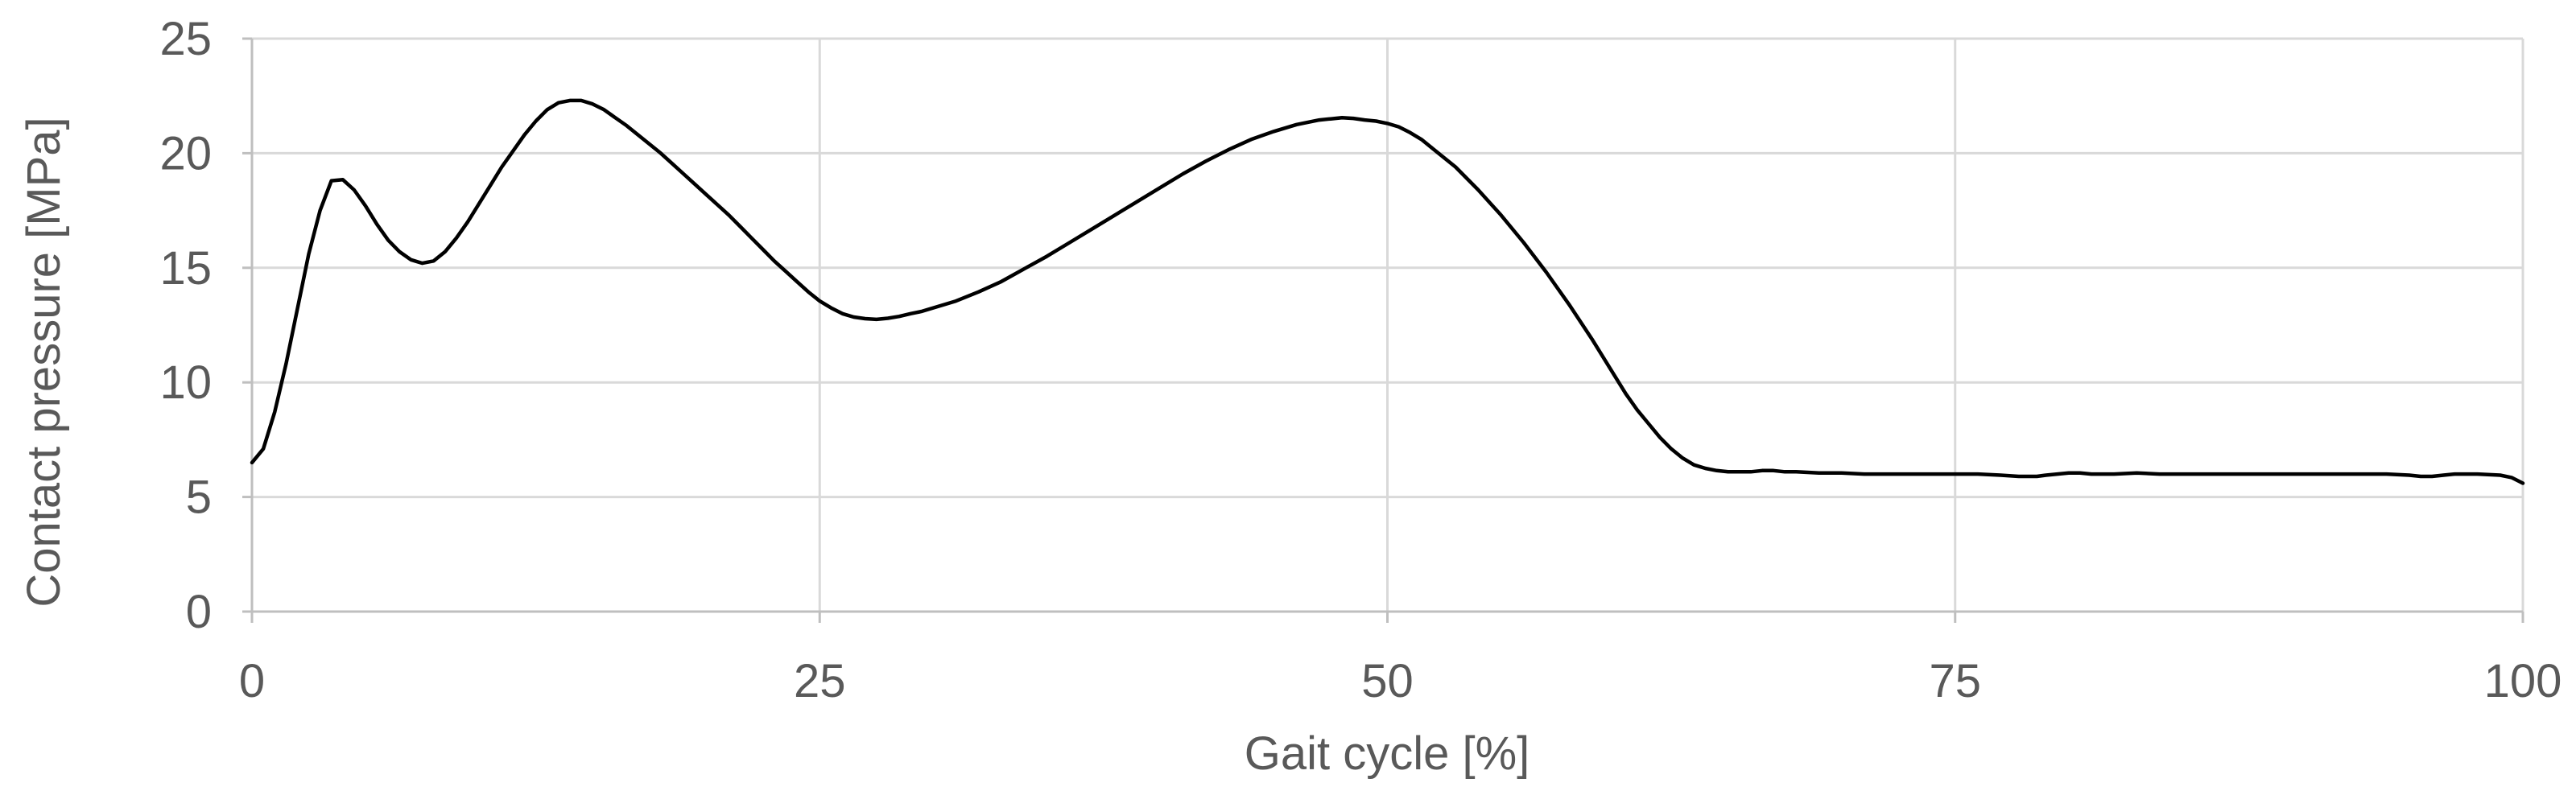 This screenshot has height=787, width=2576. Describe the element at coordinates (185, 268) in the screenshot. I see `y-tick-label: 15` at that location.